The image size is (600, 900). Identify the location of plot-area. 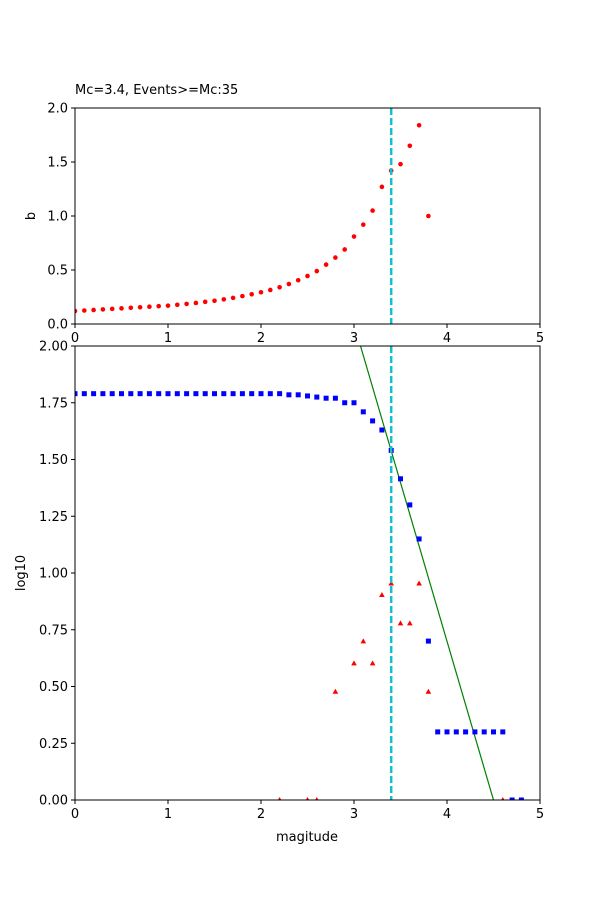
(253, 218).